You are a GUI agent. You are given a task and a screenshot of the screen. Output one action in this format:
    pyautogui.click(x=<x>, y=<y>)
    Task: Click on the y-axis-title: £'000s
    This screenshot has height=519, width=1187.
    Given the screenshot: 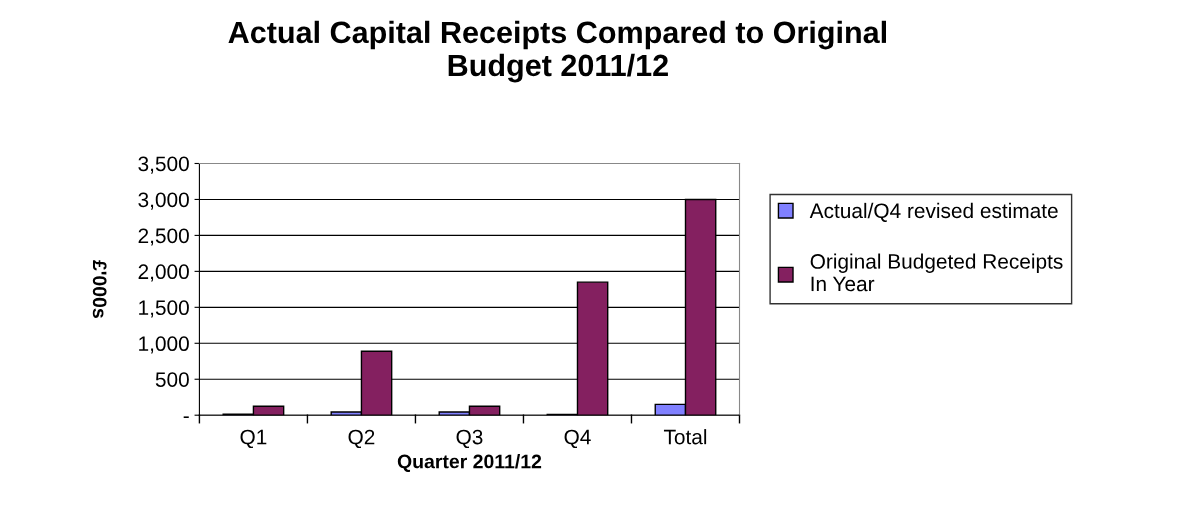 What is the action you would take?
    pyautogui.click(x=99, y=289)
    